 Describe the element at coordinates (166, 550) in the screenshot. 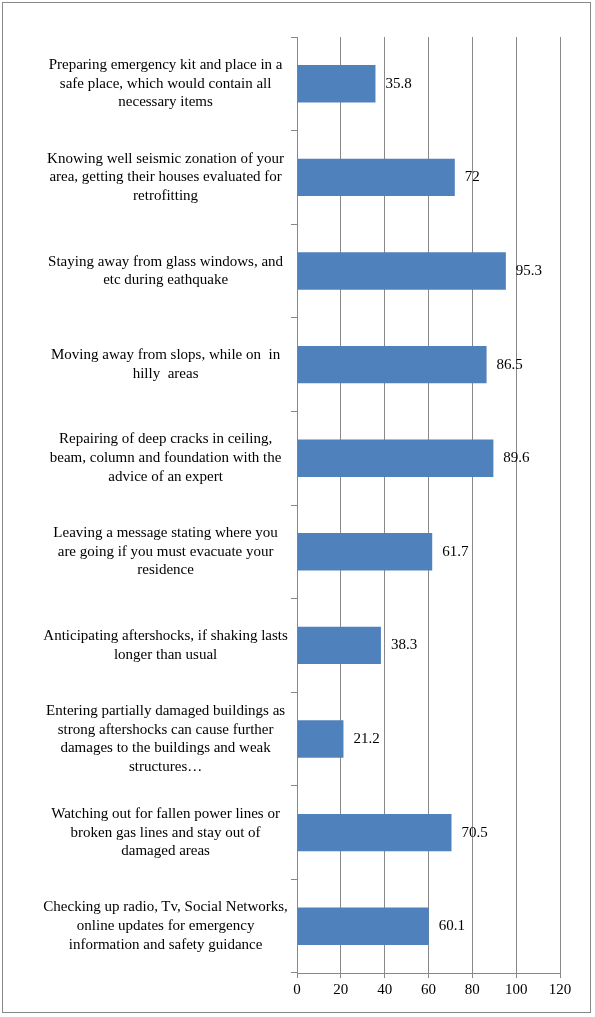

I see `y-tick-label: Leaving a message stating where you are going if you must evacuate your residence` at that location.